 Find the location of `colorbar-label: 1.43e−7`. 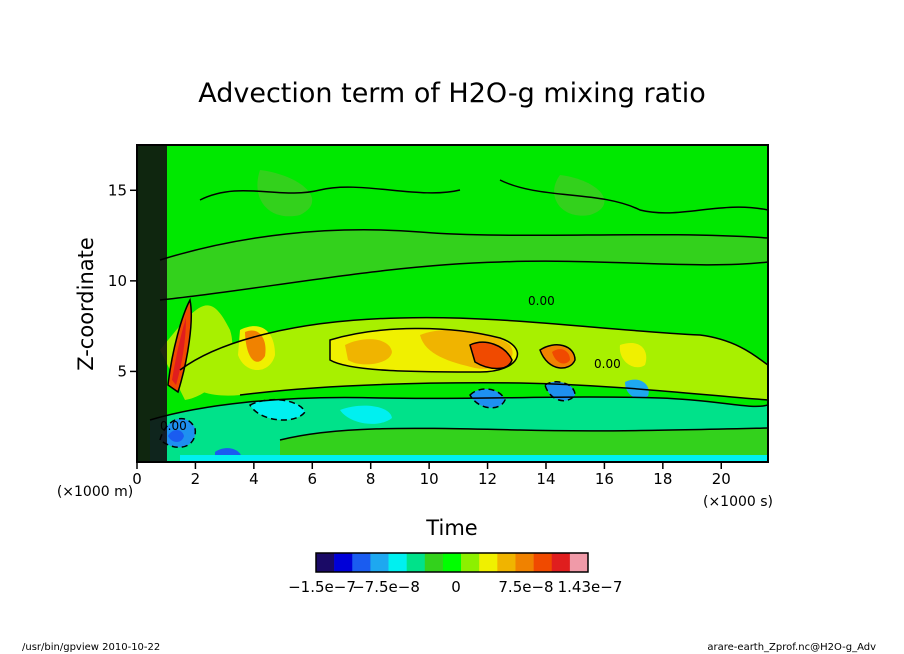

colorbar-label: 1.43e−7 is located at coordinates (590, 587).